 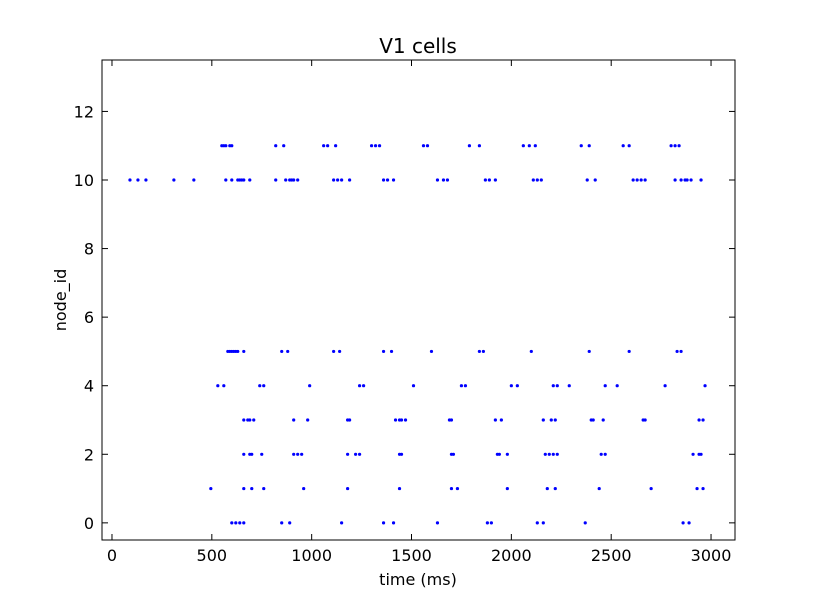 I want to click on y-tick-label: 8, so click(x=89, y=249).